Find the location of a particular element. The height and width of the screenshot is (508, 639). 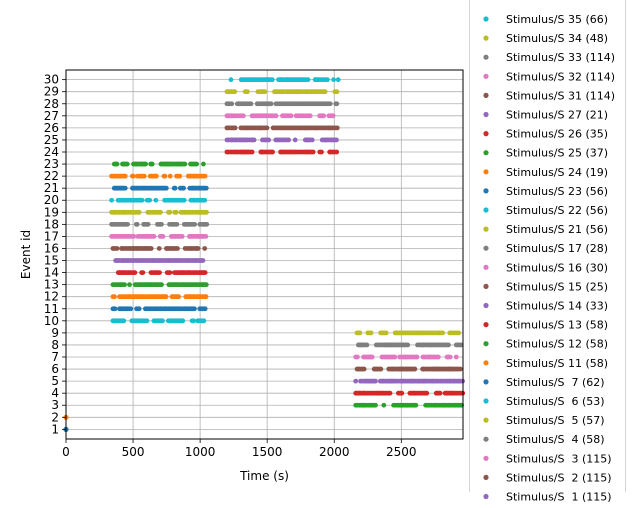

legend-item: Stimulus/S 35 (66) is located at coordinates (545, 19).